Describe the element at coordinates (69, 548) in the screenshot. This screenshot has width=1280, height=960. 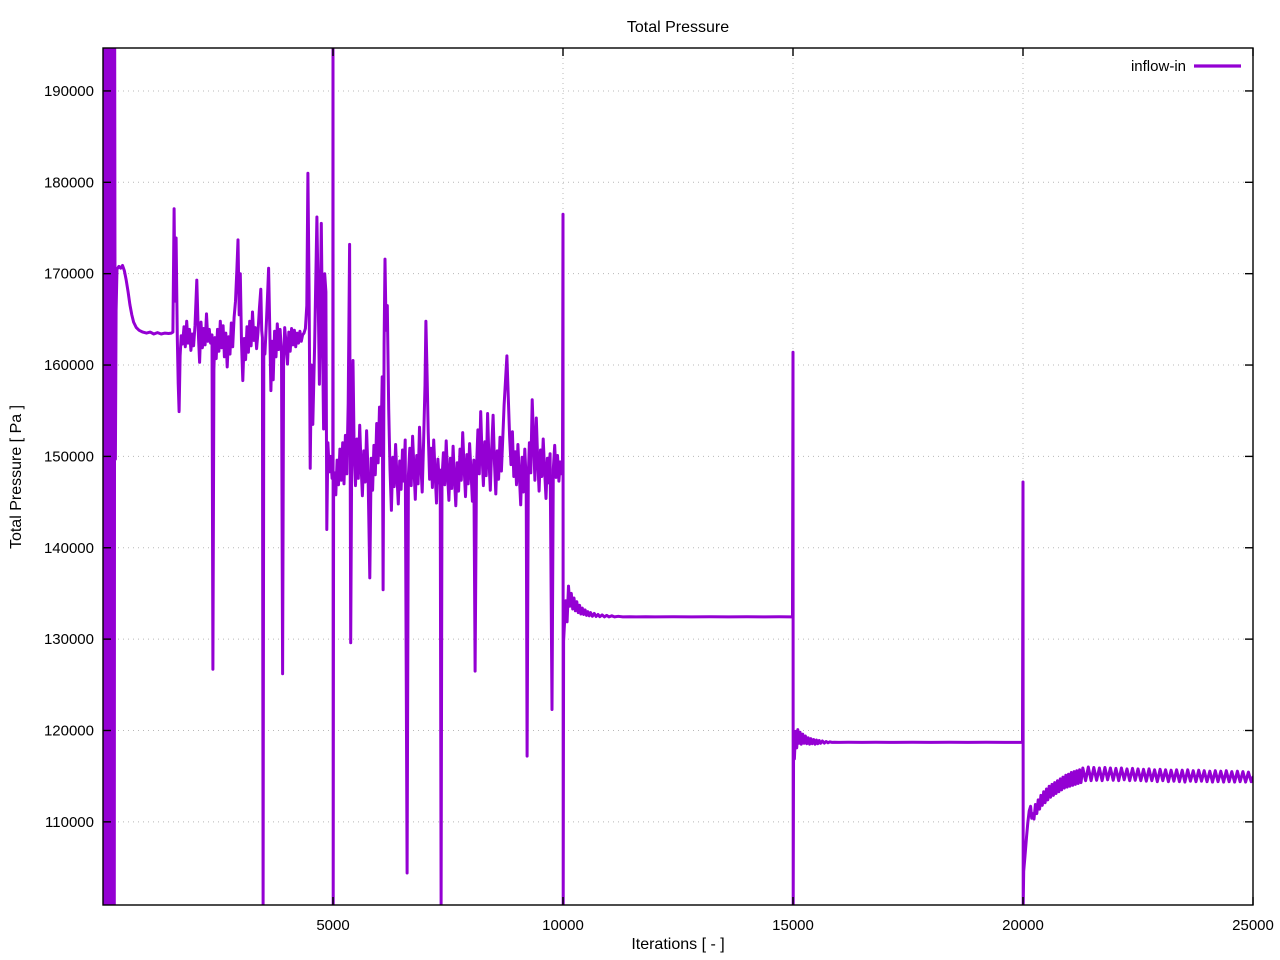
I see `y-tick-label: 140000` at that location.